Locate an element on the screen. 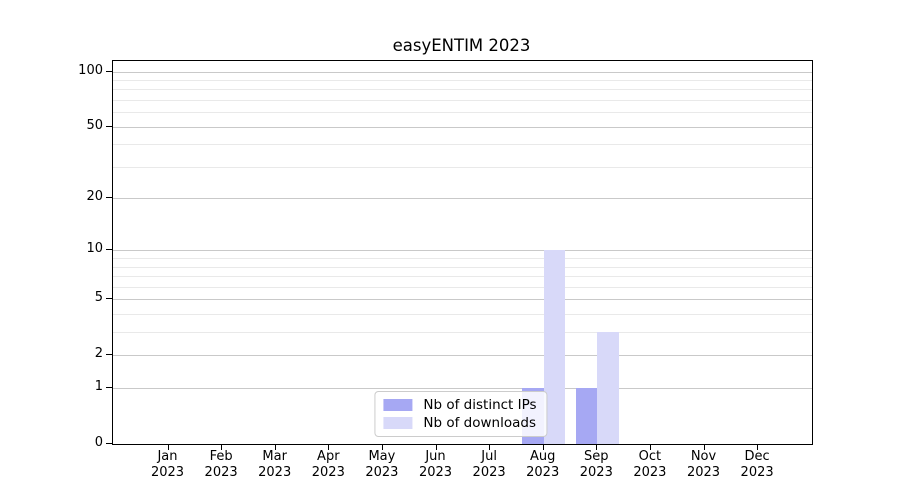  y-tick-label: 10 is located at coordinates (94, 249).